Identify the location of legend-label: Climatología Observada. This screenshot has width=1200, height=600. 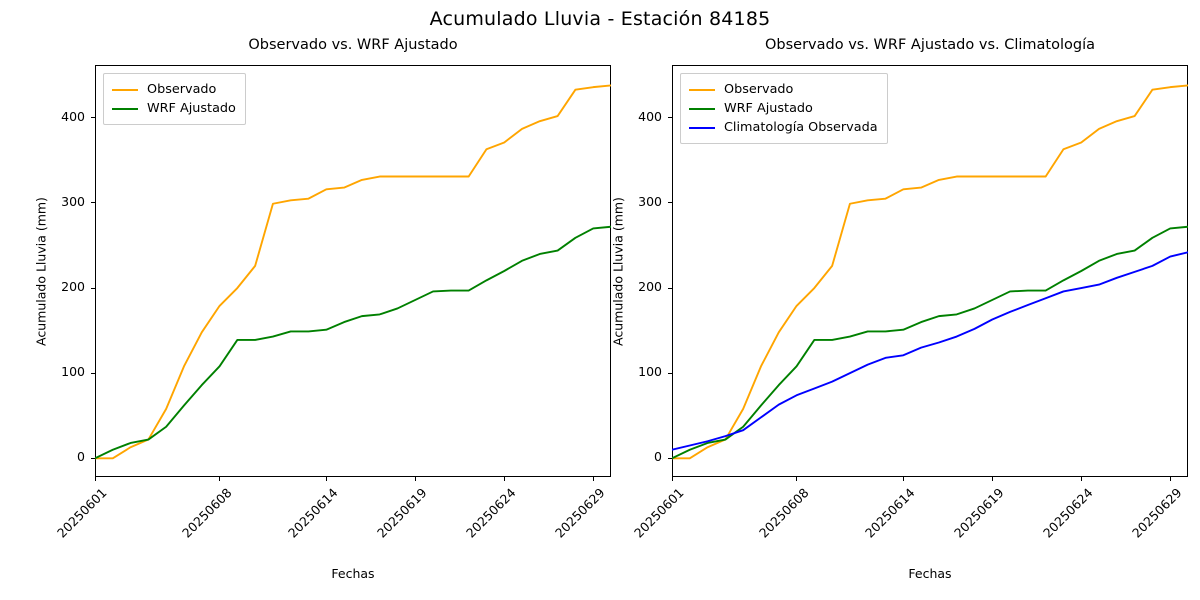
(801, 127).